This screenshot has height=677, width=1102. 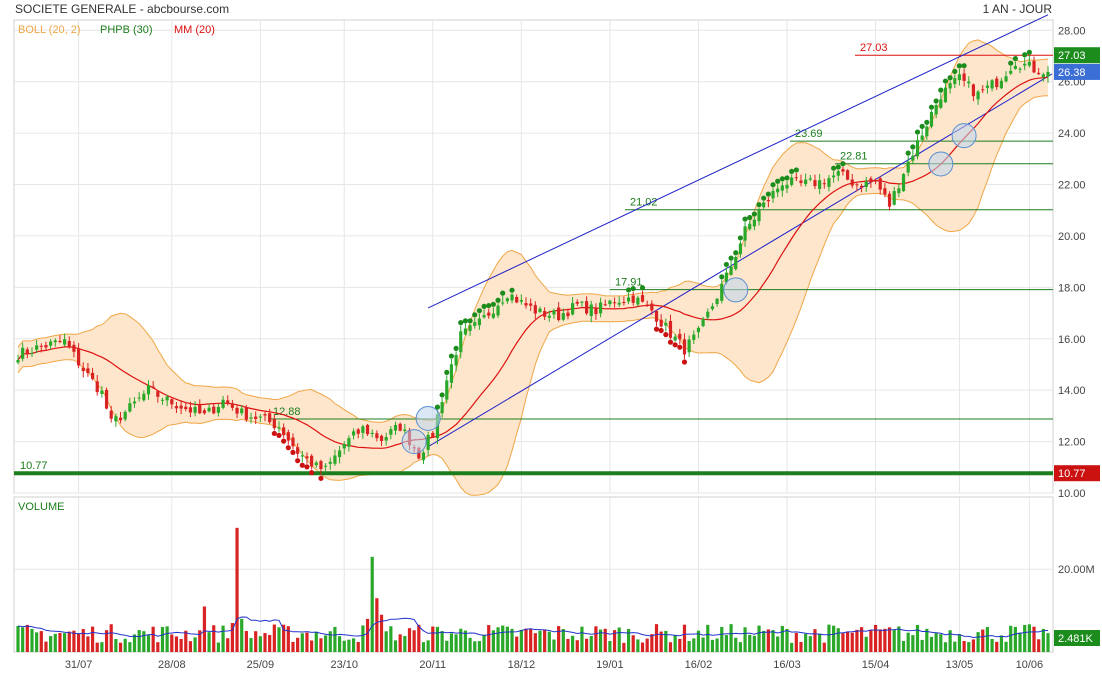 I want to click on chart-title: SOCIETE GENERALE - abcbourse.com, so click(x=122, y=9).